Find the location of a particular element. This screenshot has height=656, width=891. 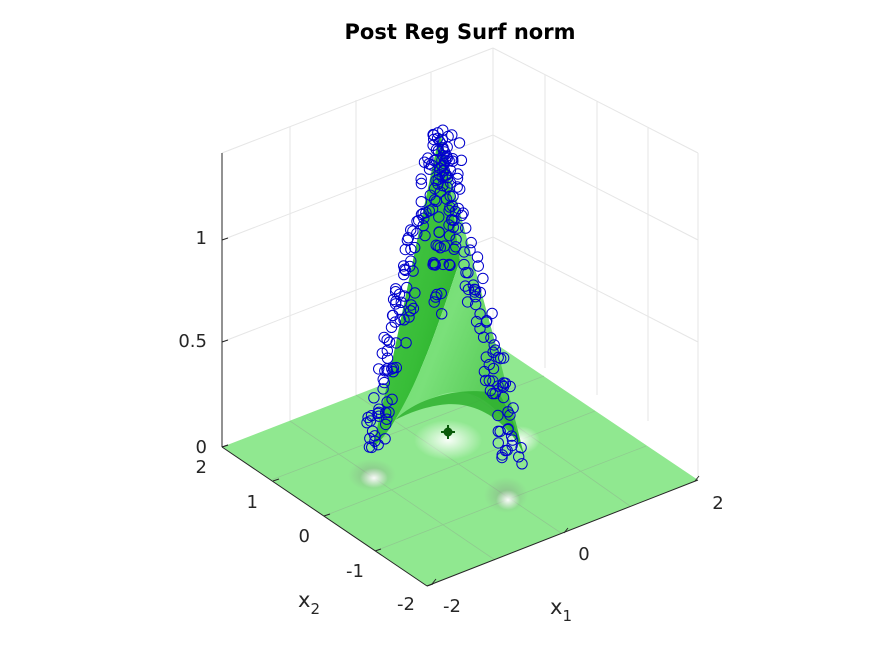

chart-title: Post Reg Surf norm is located at coordinates (460, 32).